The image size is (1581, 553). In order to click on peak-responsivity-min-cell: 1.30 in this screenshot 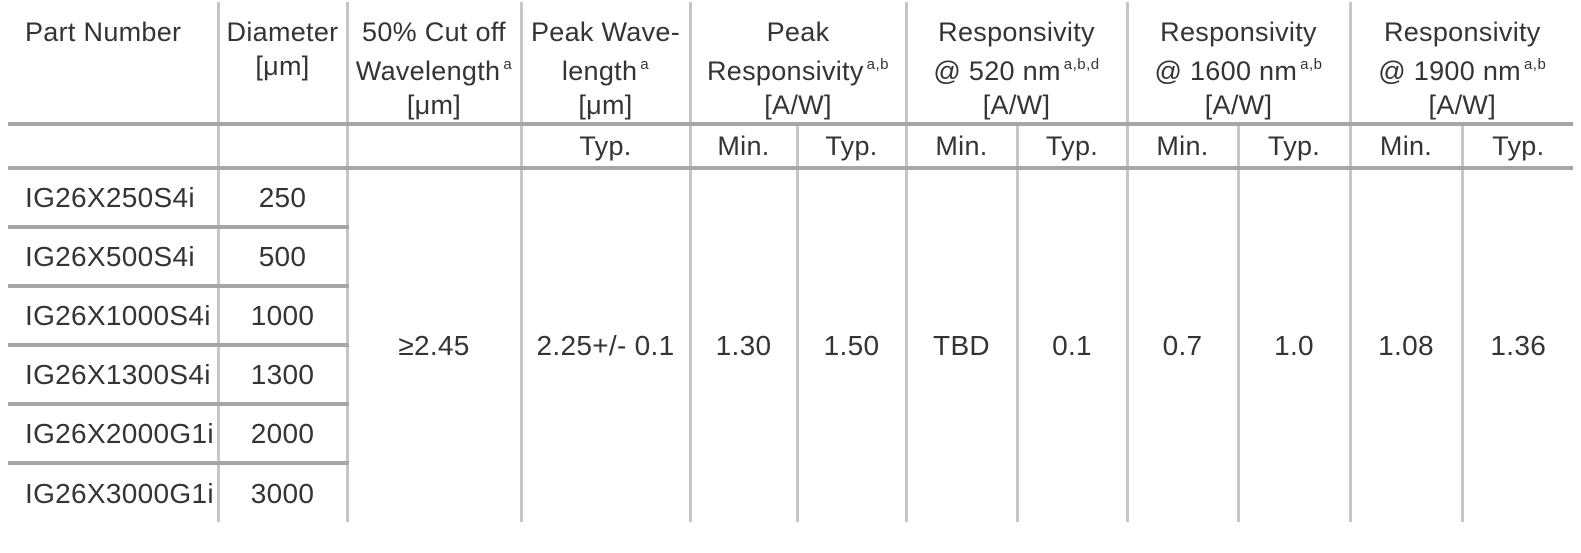, I will do `click(744, 345)`.